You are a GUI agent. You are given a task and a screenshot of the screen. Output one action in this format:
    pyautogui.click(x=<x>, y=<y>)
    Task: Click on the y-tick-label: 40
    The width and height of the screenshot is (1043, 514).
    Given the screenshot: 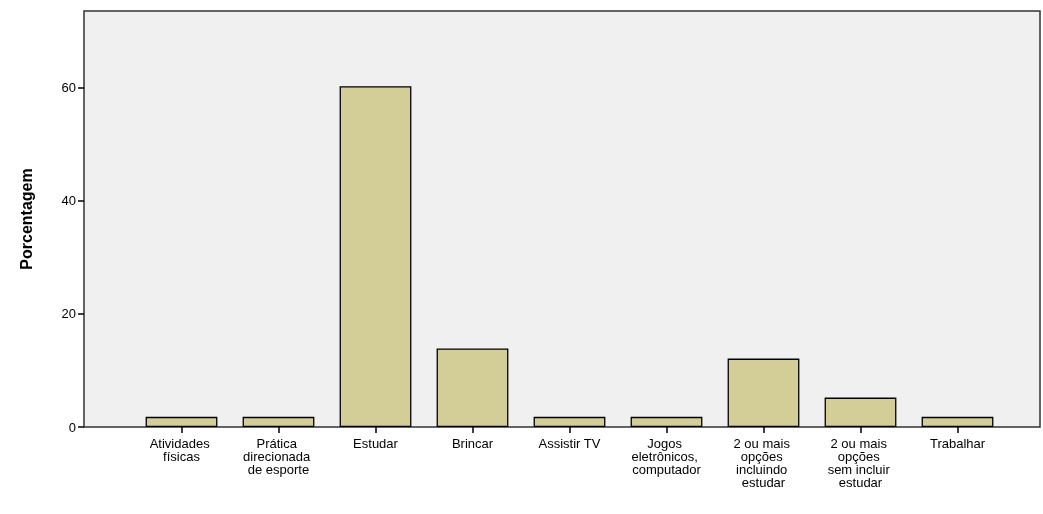 What is the action you would take?
    pyautogui.click(x=68, y=201)
    